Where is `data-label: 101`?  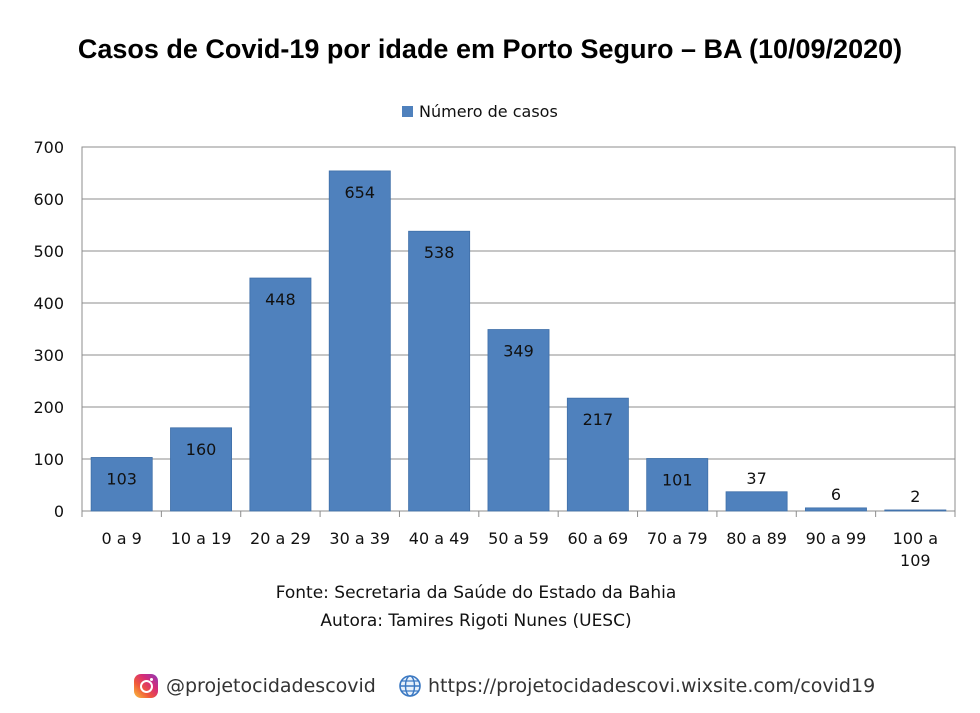 data-label: 101 is located at coordinates (677, 479).